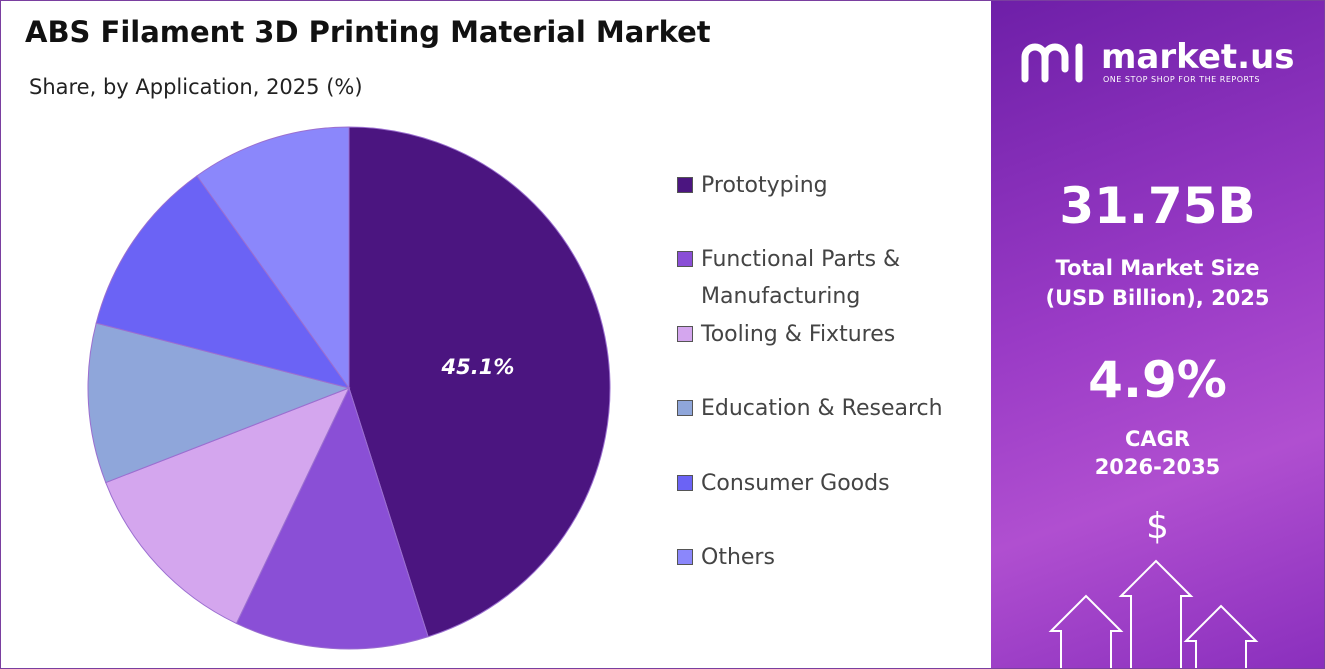 The image size is (1325, 669). I want to click on market-size: 31.75B, so click(1157, 206).